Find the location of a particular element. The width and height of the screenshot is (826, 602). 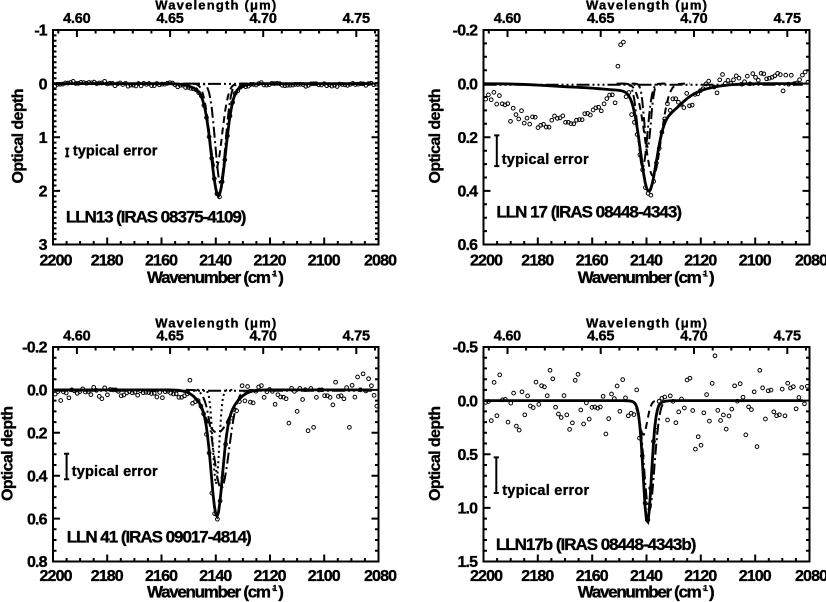

svg-text: 1.5 is located at coordinates (468, 562).